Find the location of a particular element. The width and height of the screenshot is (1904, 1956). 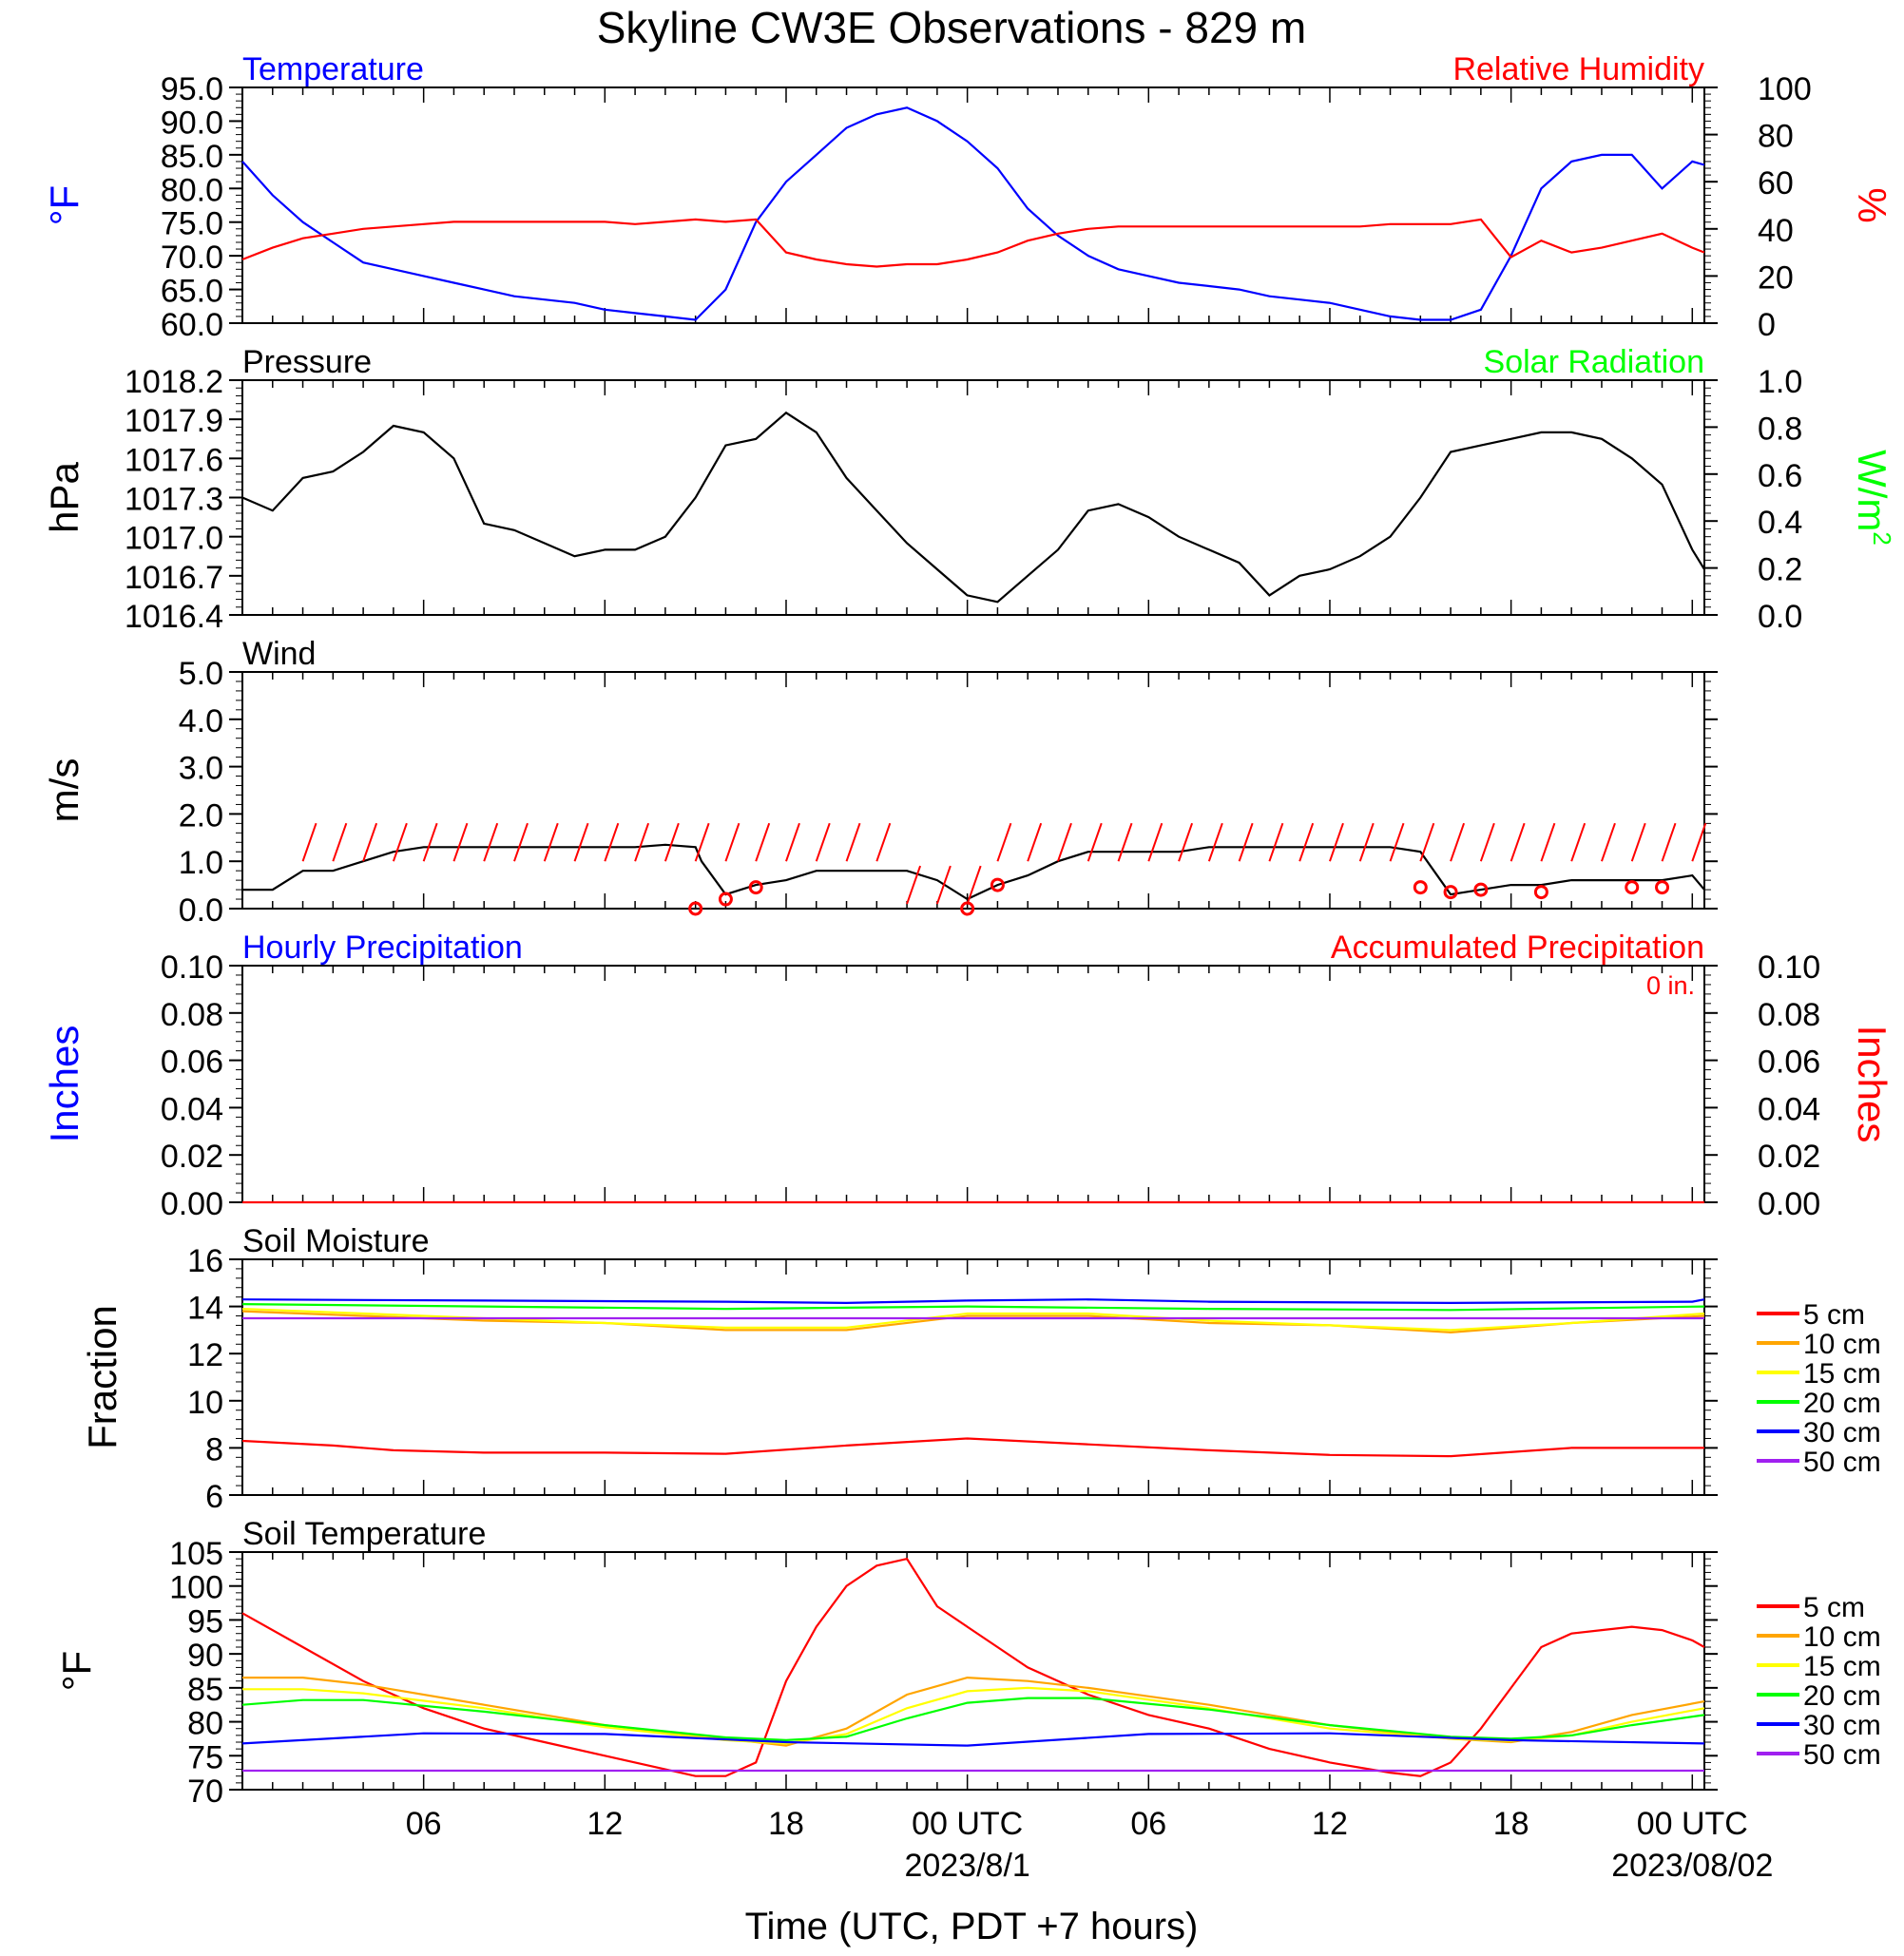

panel-title-left: Pressure is located at coordinates (307, 362).